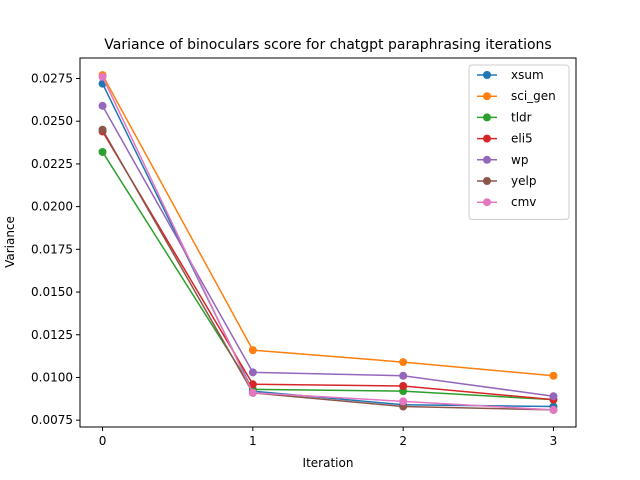  What do you see at coordinates (487, 138) in the screenshot?
I see `legend-marker-eli5` at bounding box center [487, 138].